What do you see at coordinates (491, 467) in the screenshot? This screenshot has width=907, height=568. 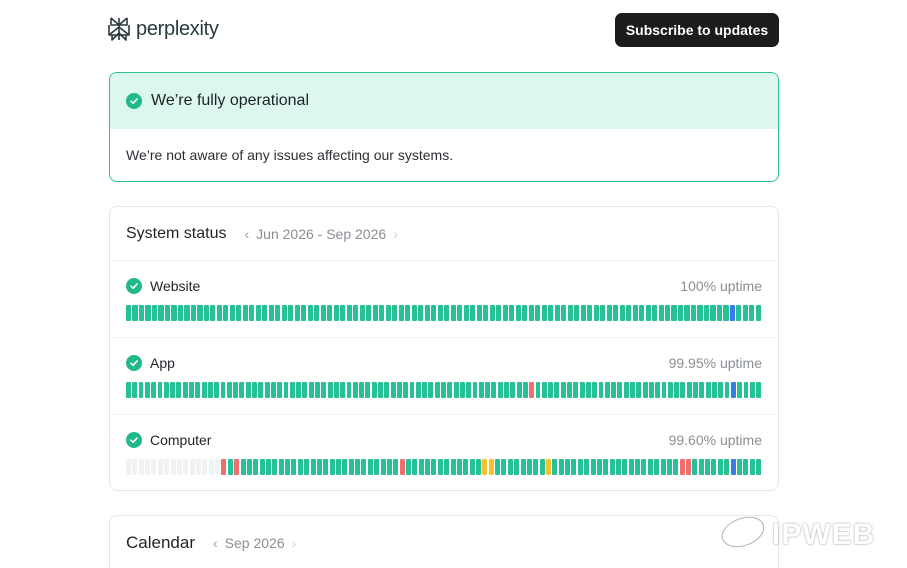 I see `uptime-bar-degraded` at bounding box center [491, 467].